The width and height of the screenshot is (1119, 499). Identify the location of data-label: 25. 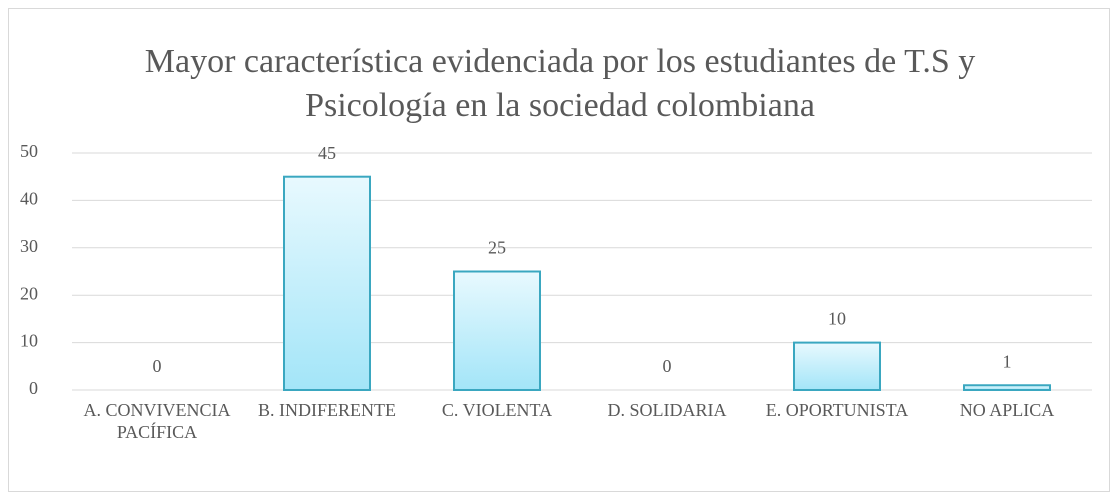
(497, 248).